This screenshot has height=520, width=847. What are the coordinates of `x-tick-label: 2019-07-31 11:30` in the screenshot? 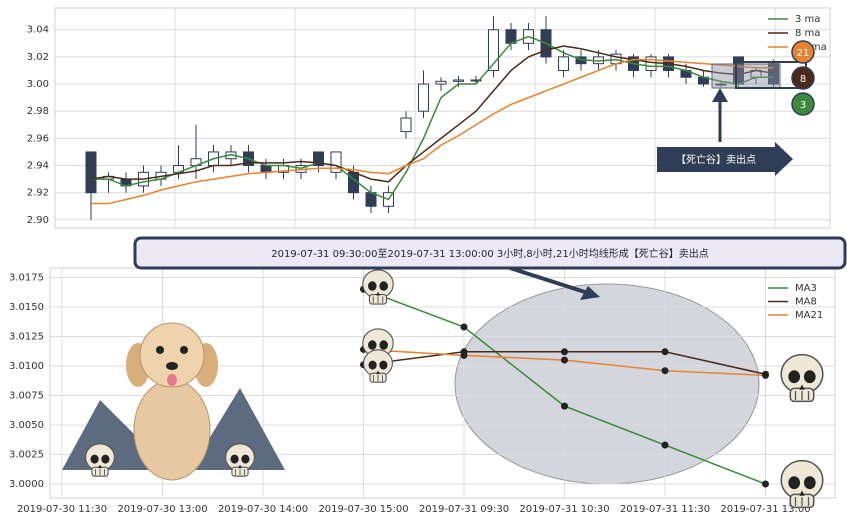 It's located at (665, 509).